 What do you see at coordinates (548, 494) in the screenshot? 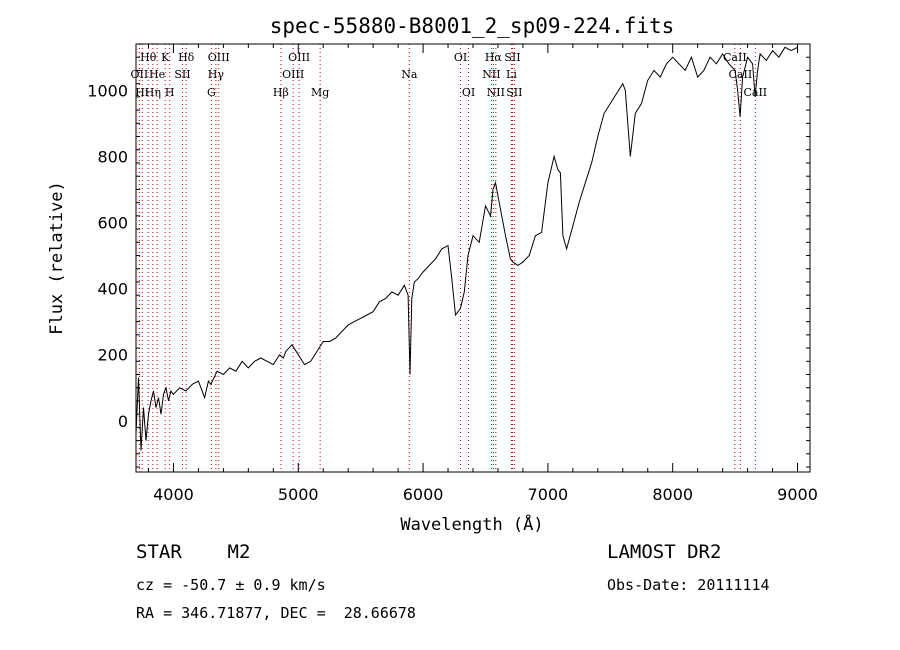
I see `x-tick-label: 7000` at bounding box center [548, 494].